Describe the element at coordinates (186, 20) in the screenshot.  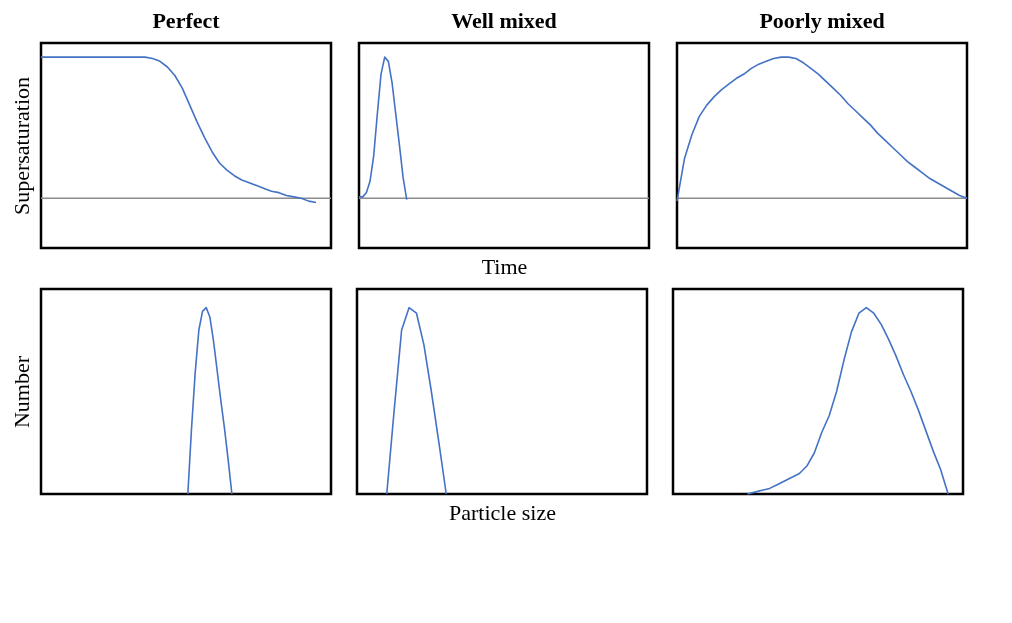
I see `chart-title: Perfect` at that location.